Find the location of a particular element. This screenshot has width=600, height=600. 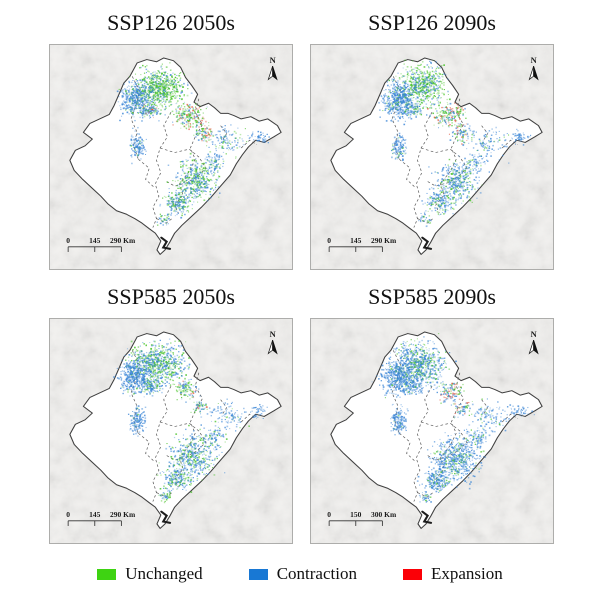

scale-label-mid: 150 is located at coordinates (356, 515).